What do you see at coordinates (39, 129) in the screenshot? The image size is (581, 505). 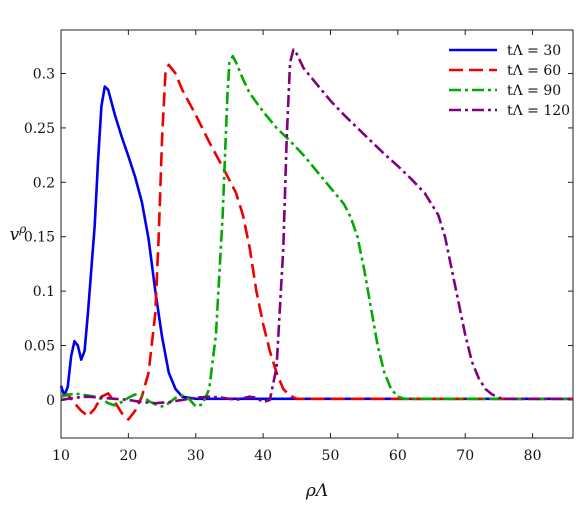 I see `y-tick-label: 0.25` at bounding box center [39, 129].